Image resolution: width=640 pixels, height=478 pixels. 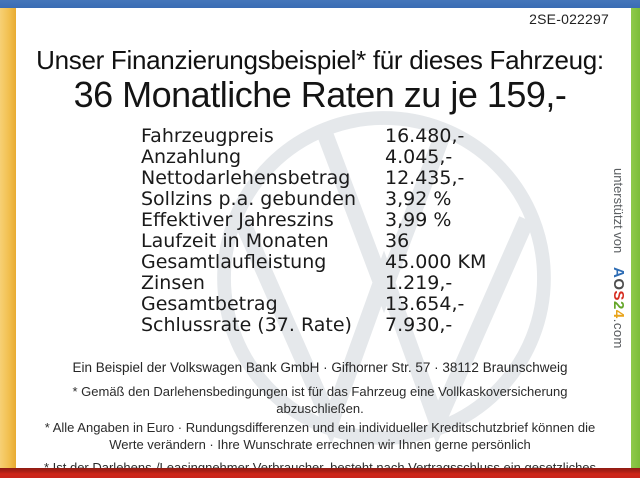 I want to click on table-row: Fahrzeugpreis 16.480,-, so click(x=313, y=136).